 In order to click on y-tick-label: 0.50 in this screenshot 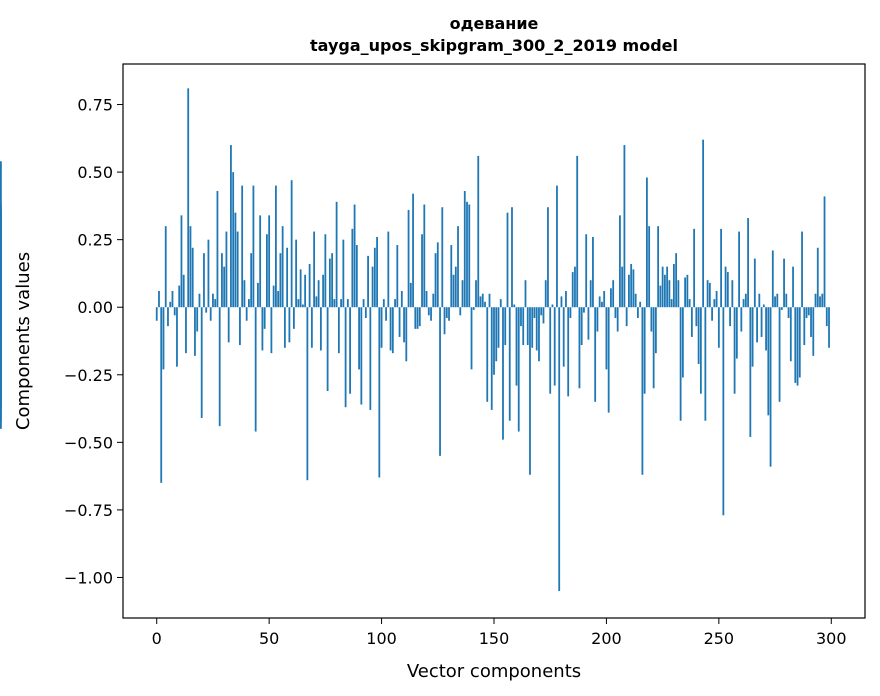, I will do `click(95, 172)`.